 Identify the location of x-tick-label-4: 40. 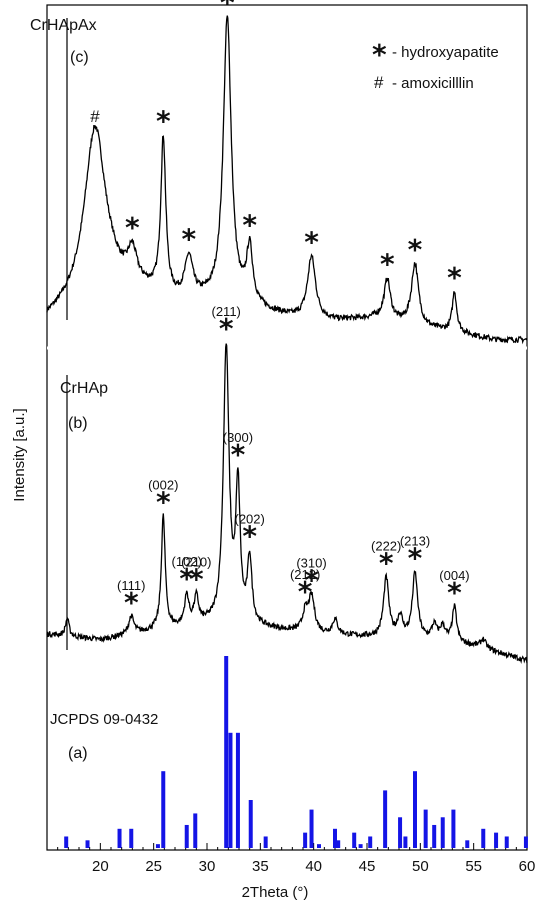
(313, 866).